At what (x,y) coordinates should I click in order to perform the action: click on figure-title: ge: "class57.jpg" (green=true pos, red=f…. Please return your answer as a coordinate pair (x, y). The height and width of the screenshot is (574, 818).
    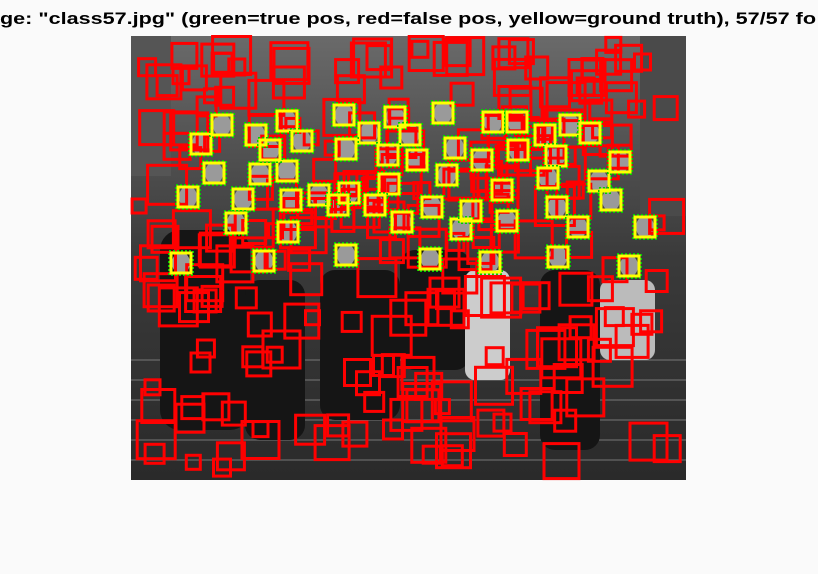
    Looking at the image, I should click on (408, 18).